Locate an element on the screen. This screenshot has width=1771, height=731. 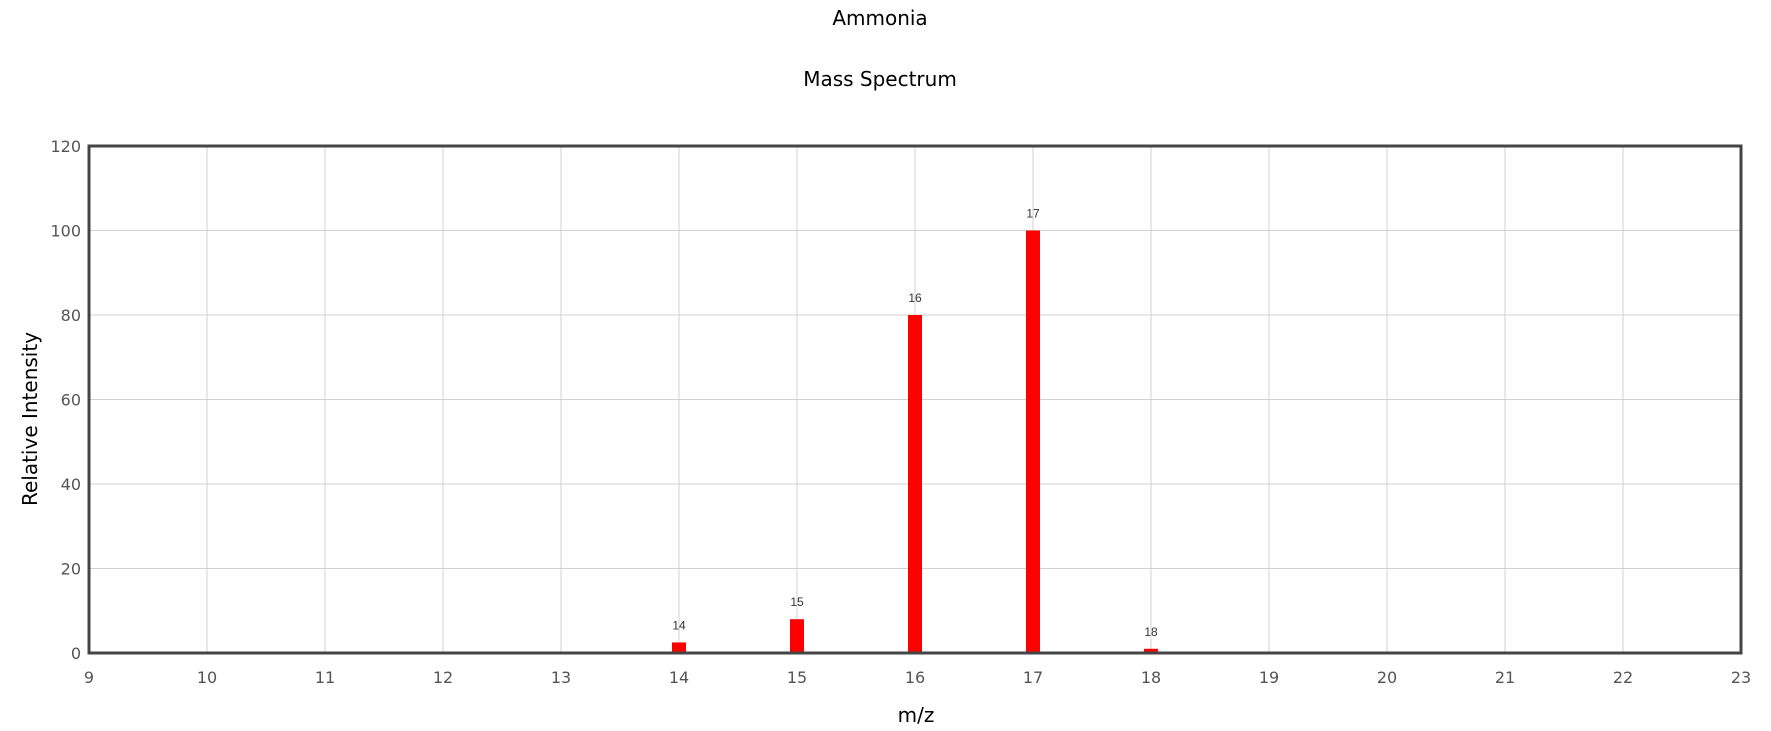
x-tick-label: 16 is located at coordinates (915, 677).